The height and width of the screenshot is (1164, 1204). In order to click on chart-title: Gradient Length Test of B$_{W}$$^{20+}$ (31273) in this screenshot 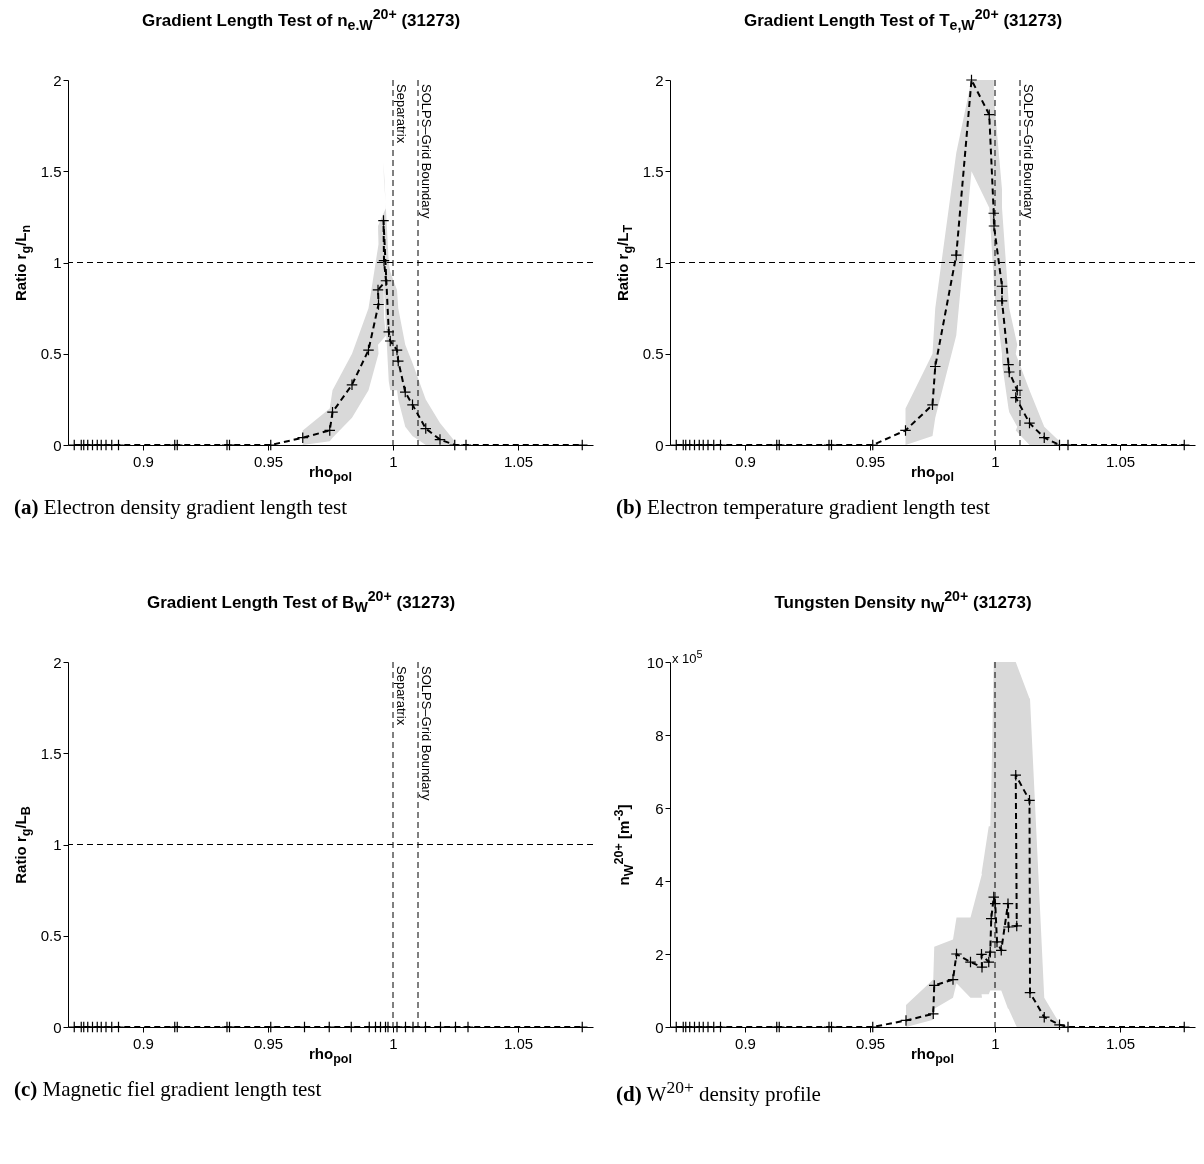, I will do `click(301, 602)`.